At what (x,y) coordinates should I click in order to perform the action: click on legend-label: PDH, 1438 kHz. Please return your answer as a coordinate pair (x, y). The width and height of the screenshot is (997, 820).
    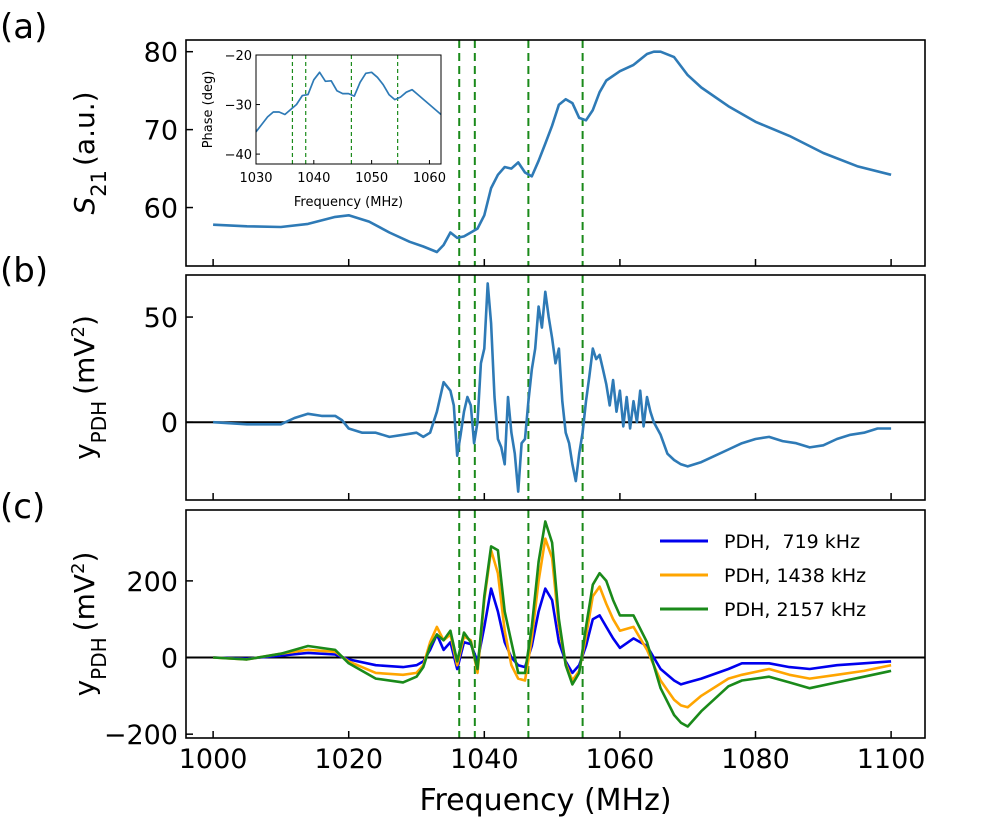
    Looking at the image, I should click on (795, 576).